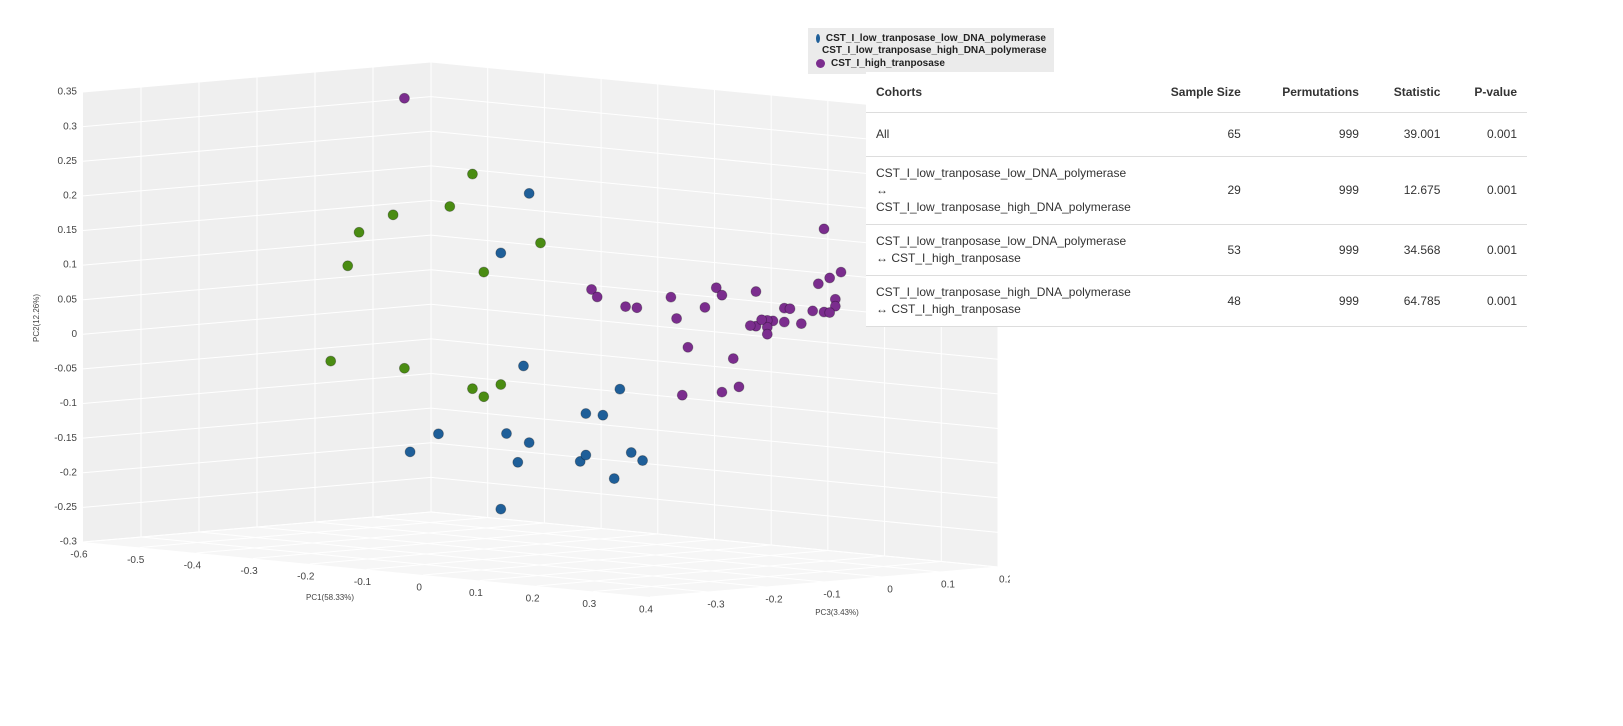  Describe the element at coordinates (1409, 301) in the screenshot. I see `table-cell: 64.785` at that location.